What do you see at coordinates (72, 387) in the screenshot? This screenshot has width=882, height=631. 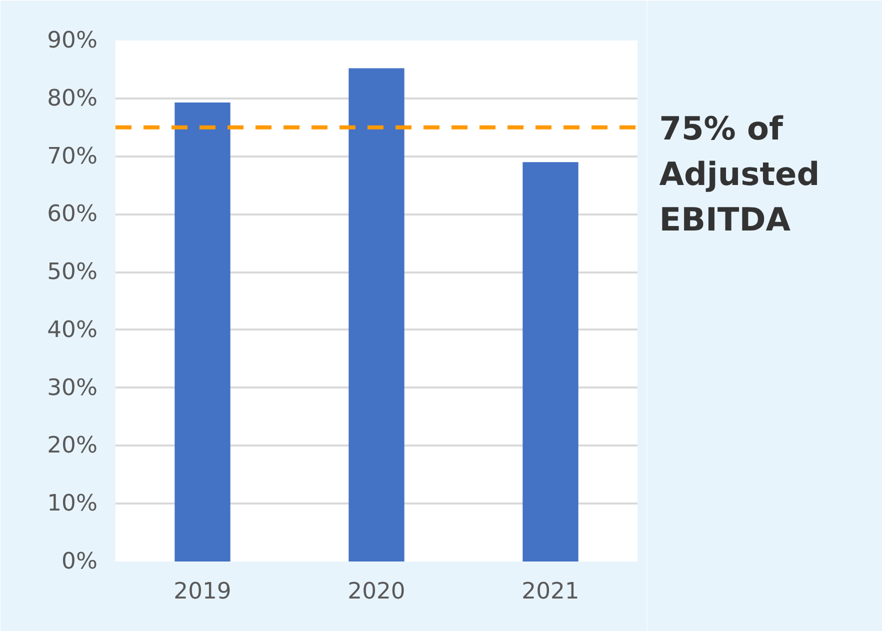 I see `y-tick-label: 30%` at bounding box center [72, 387].